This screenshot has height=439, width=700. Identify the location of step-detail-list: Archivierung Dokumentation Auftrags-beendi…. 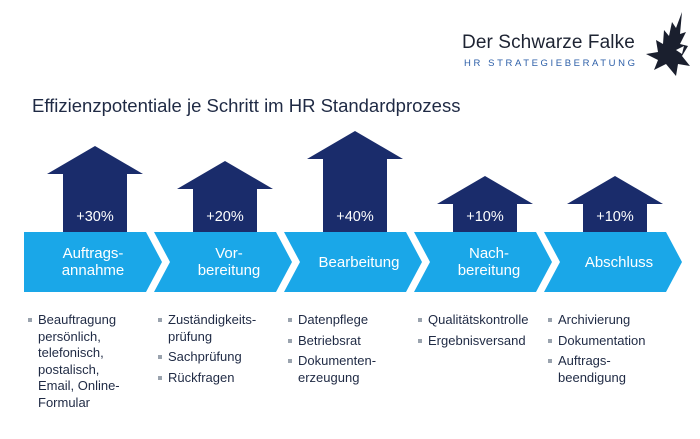
(607, 351).